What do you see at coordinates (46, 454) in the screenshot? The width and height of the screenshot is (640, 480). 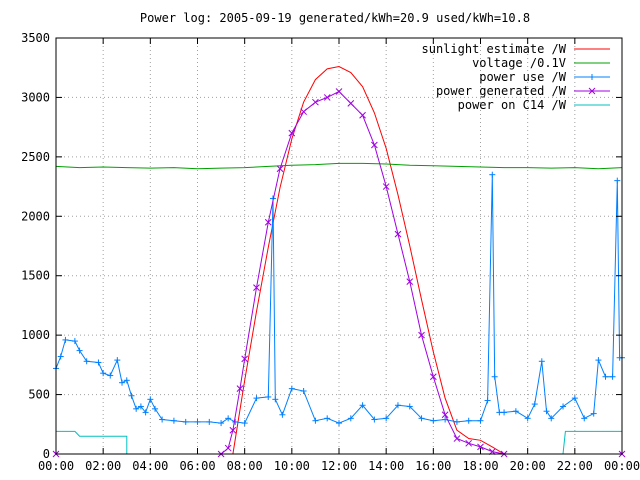 I see `y-tick-label: 0` at bounding box center [46, 454].